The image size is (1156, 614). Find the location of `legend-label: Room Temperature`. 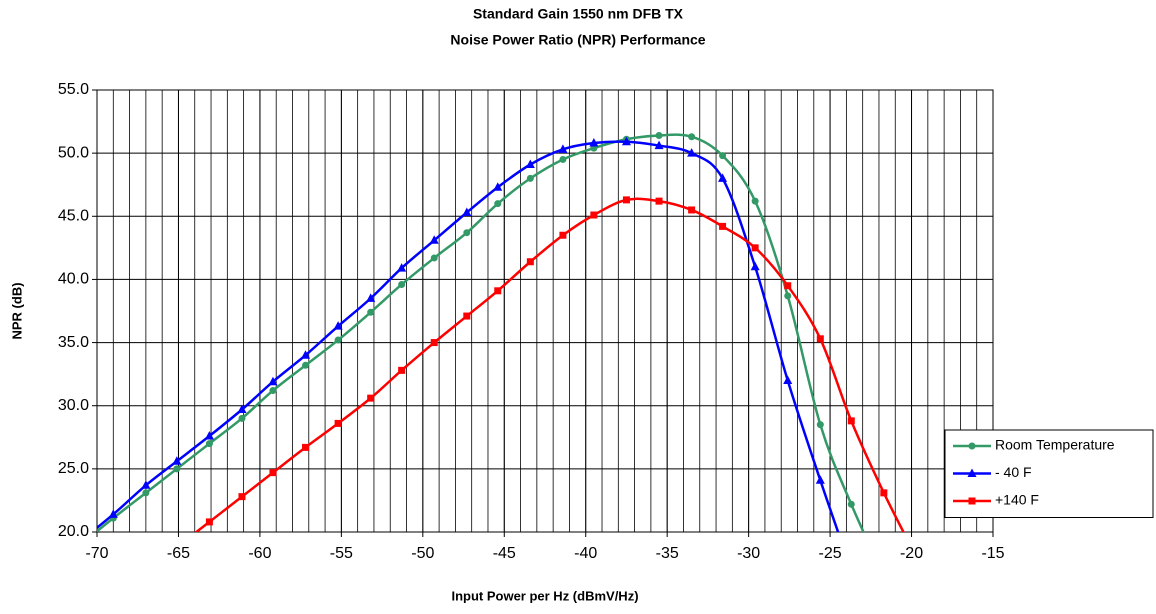

legend-label: Room Temperature is located at coordinates (1055, 445).